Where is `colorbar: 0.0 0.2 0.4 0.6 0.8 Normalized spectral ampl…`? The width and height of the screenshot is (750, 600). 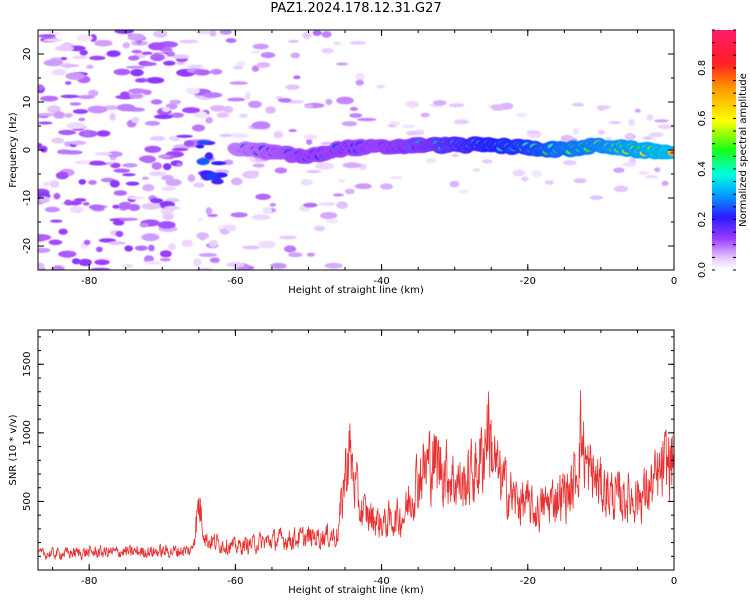 colorbar: 0.0 0.2 0.4 0.6 0.8 Normalized spectral ampl… is located at coordinates (723, 153).